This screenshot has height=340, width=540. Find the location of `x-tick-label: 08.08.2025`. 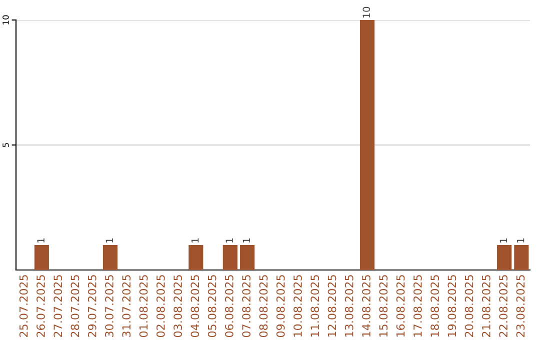

x-tick-label: 08.08.2025 is located at coordinates (263, 306).